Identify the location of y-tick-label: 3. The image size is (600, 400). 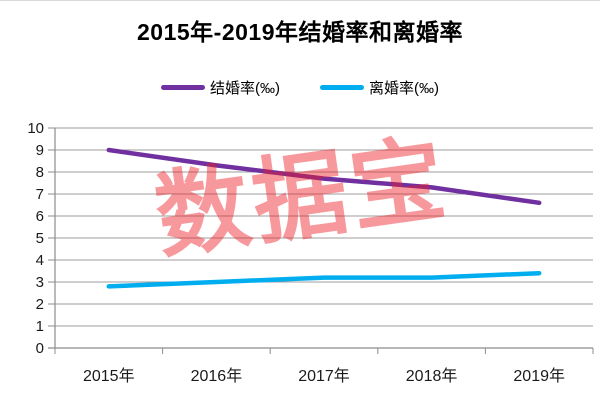
(40, 282).